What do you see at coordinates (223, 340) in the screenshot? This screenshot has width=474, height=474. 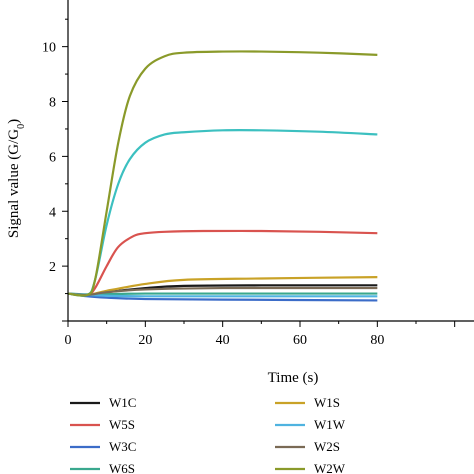 I see `x-tick-label: 40` at bounding box center [223, 340].